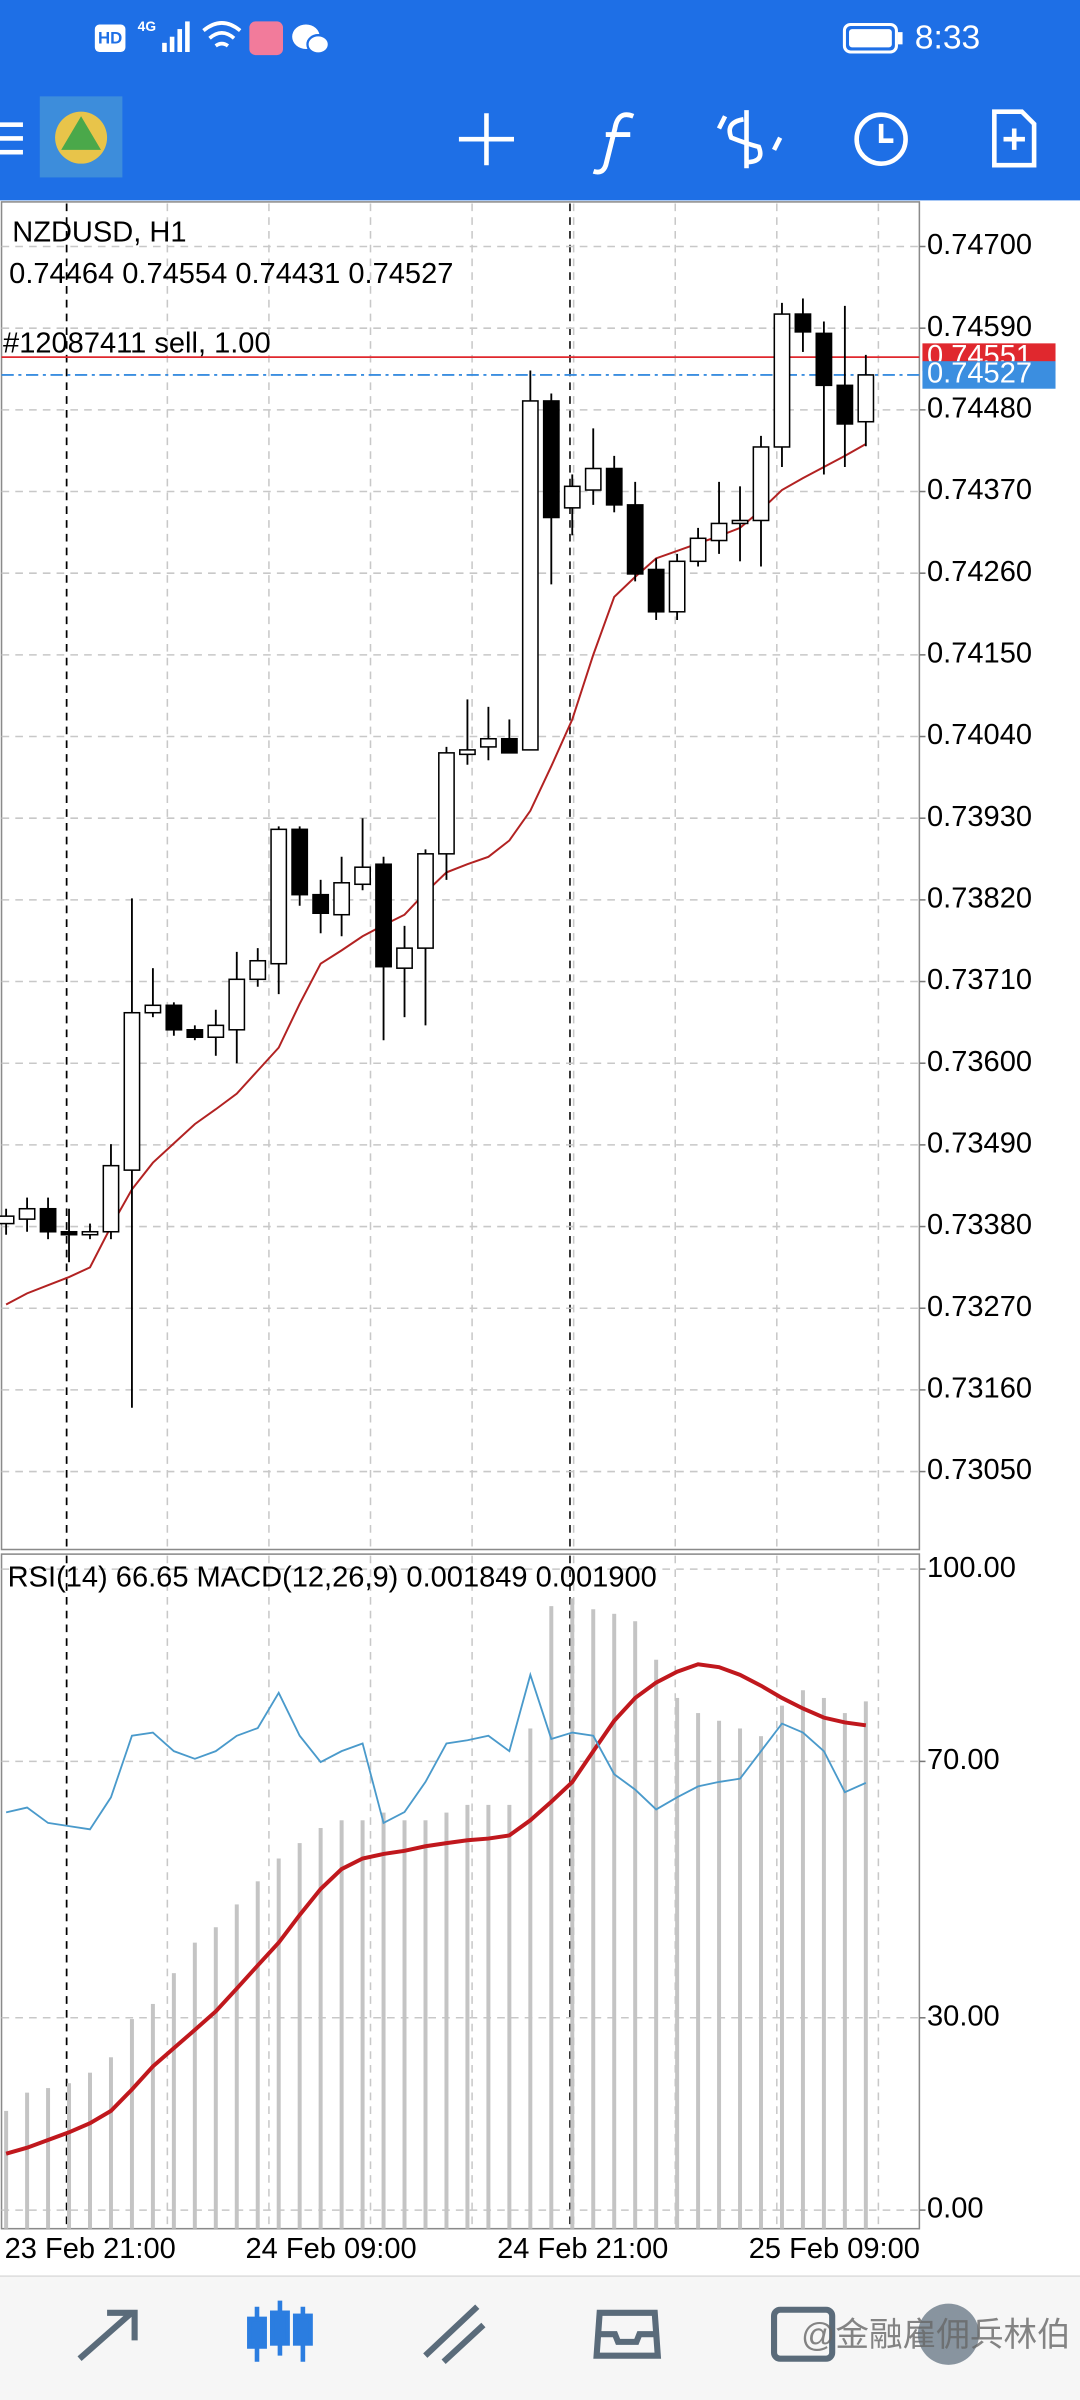  Describe the element at coordinates (613, 143) in the screenshot. I see `indicators-button` at that location.